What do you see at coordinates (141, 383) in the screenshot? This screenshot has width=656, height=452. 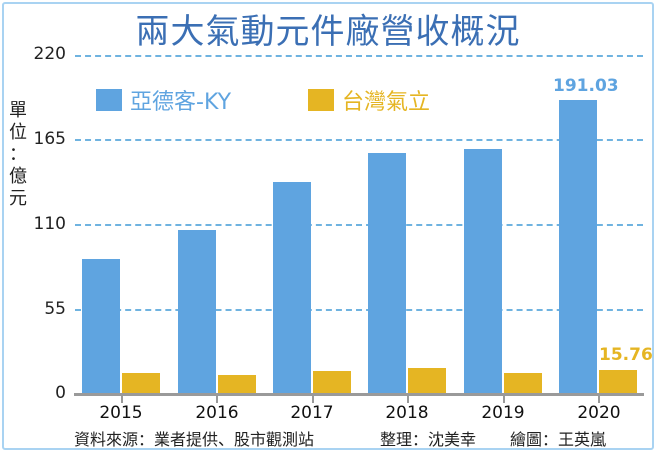 I see `bar-chelic-2015` at bounding box center [141, 383].